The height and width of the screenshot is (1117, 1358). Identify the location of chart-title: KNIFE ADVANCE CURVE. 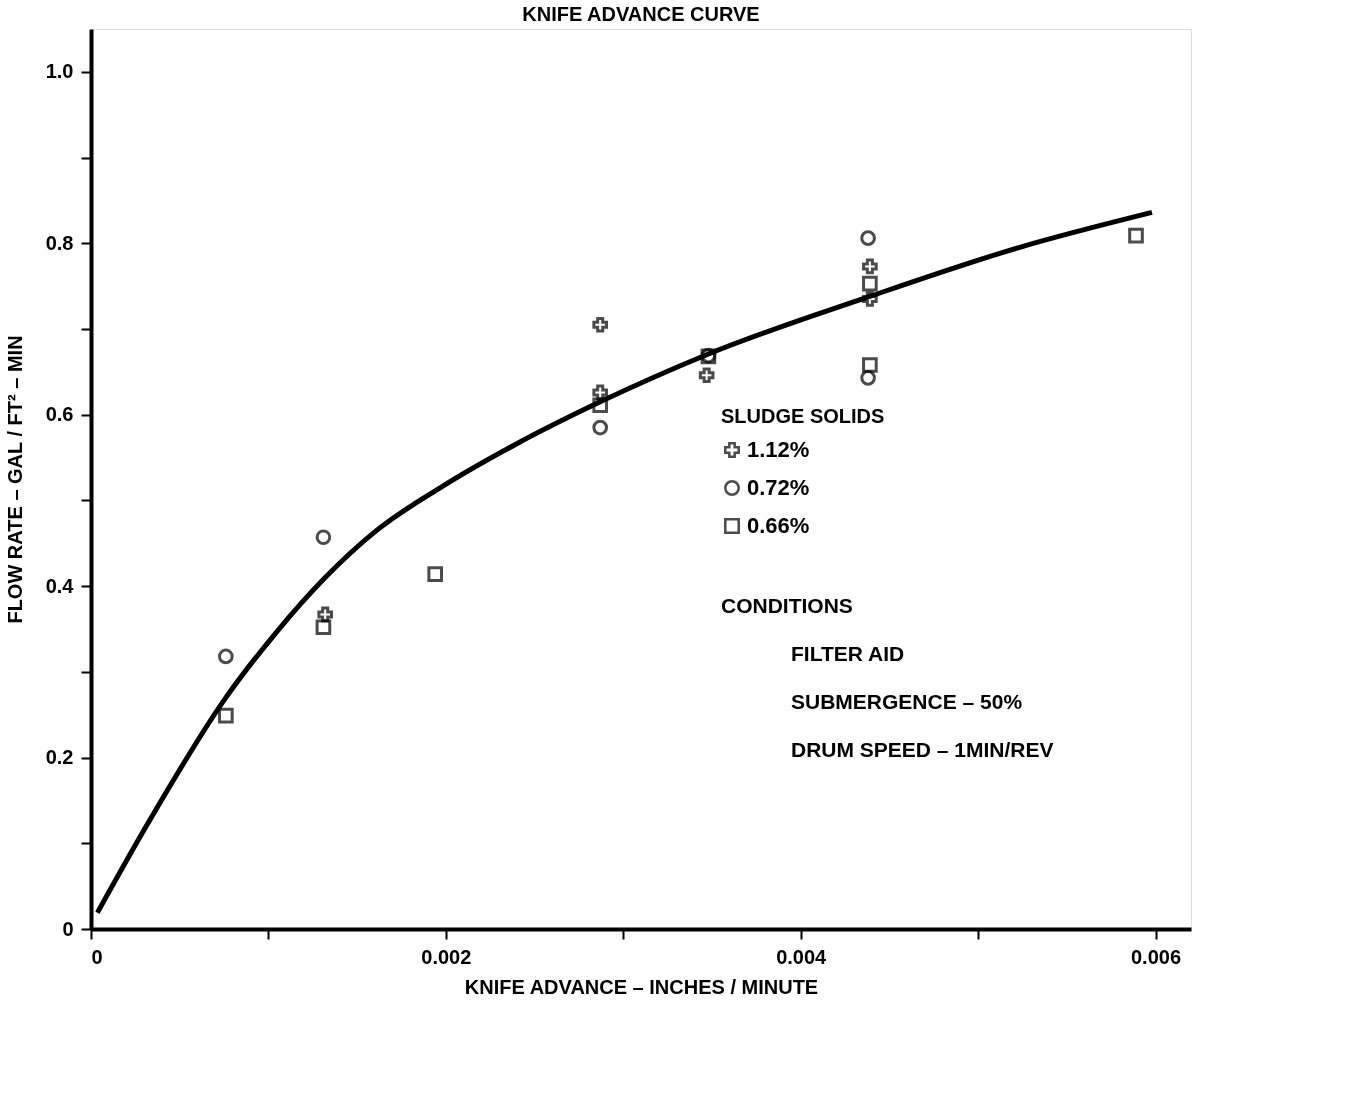
(641, 14).